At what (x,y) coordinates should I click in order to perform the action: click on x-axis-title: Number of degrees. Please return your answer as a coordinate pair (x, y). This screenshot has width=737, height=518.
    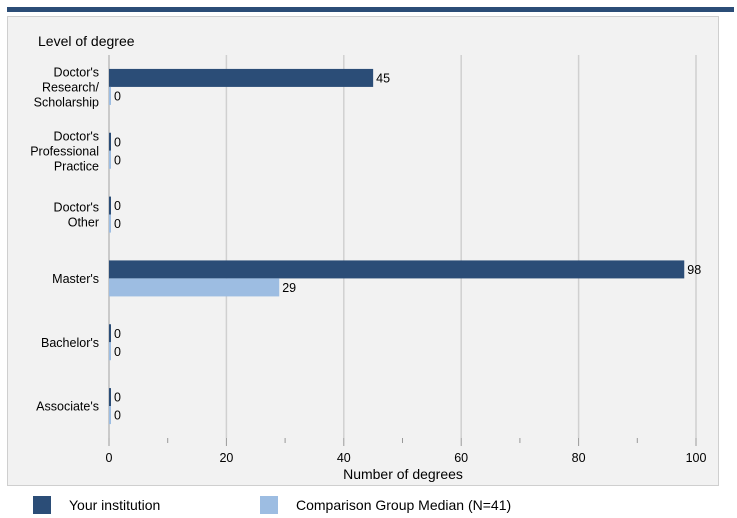
    Looking at the image, I should click on (403, 474).